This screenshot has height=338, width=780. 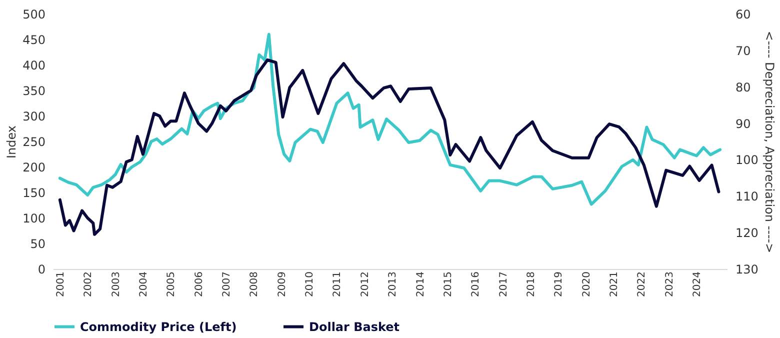 I want to click on y2-tick-label: 130, so click(x=747, y=269).